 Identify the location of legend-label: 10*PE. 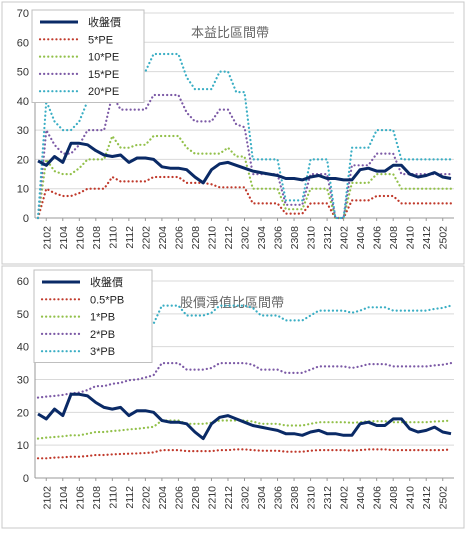
(103, 58).